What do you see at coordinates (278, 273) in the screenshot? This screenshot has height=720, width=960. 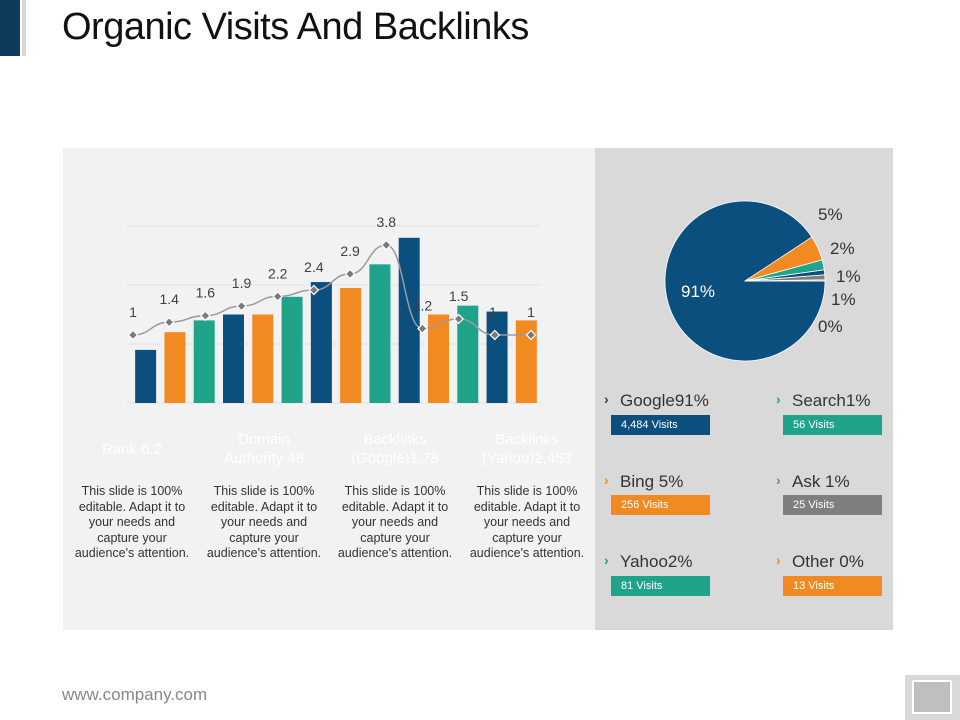 I see `line-data-label: 2.2` at bounding box center [278, 273].